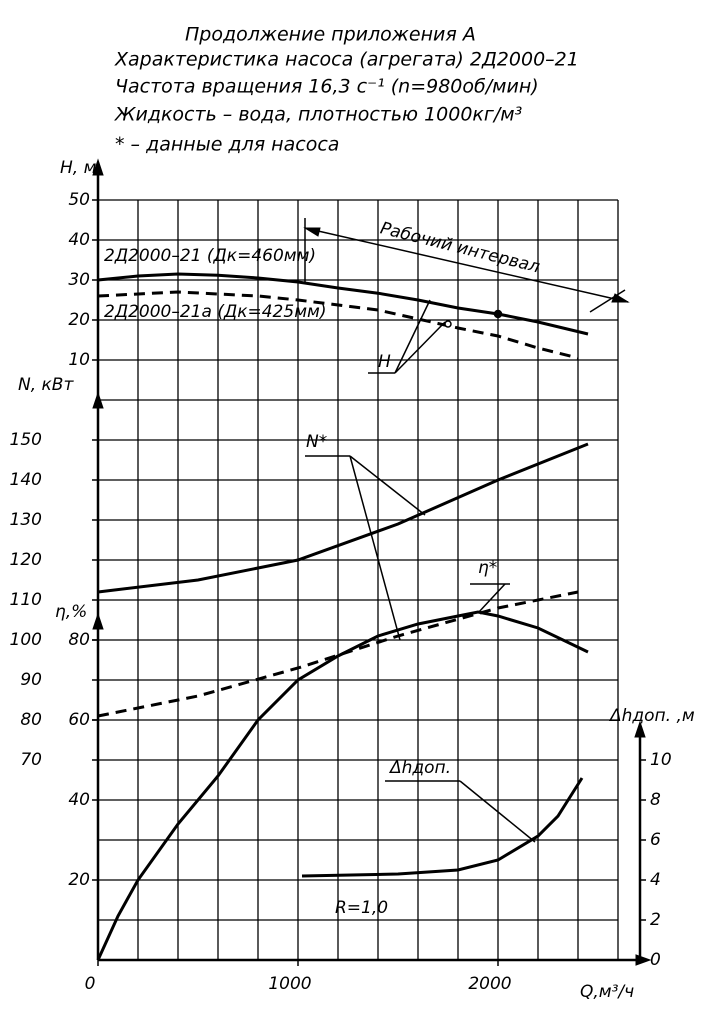  What do you see at coordinates (655, 920) in the screenshot?
I see `y-tick-label: 2` at bounding box center [655, 920].